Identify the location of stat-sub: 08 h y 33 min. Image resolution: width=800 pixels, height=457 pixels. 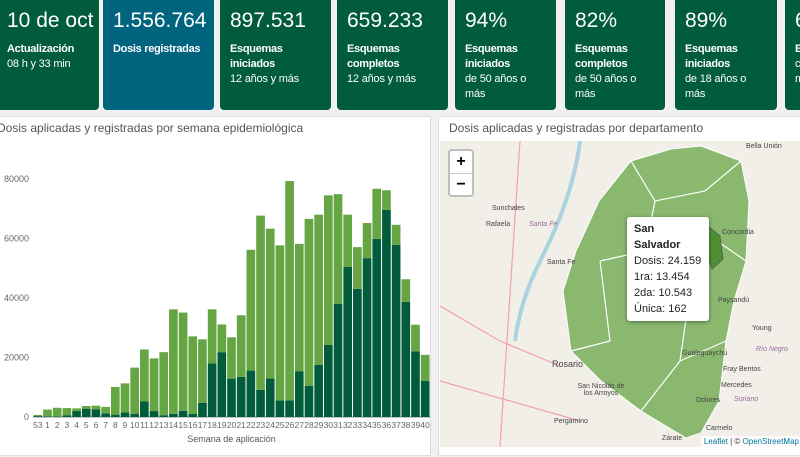
(39, 64).